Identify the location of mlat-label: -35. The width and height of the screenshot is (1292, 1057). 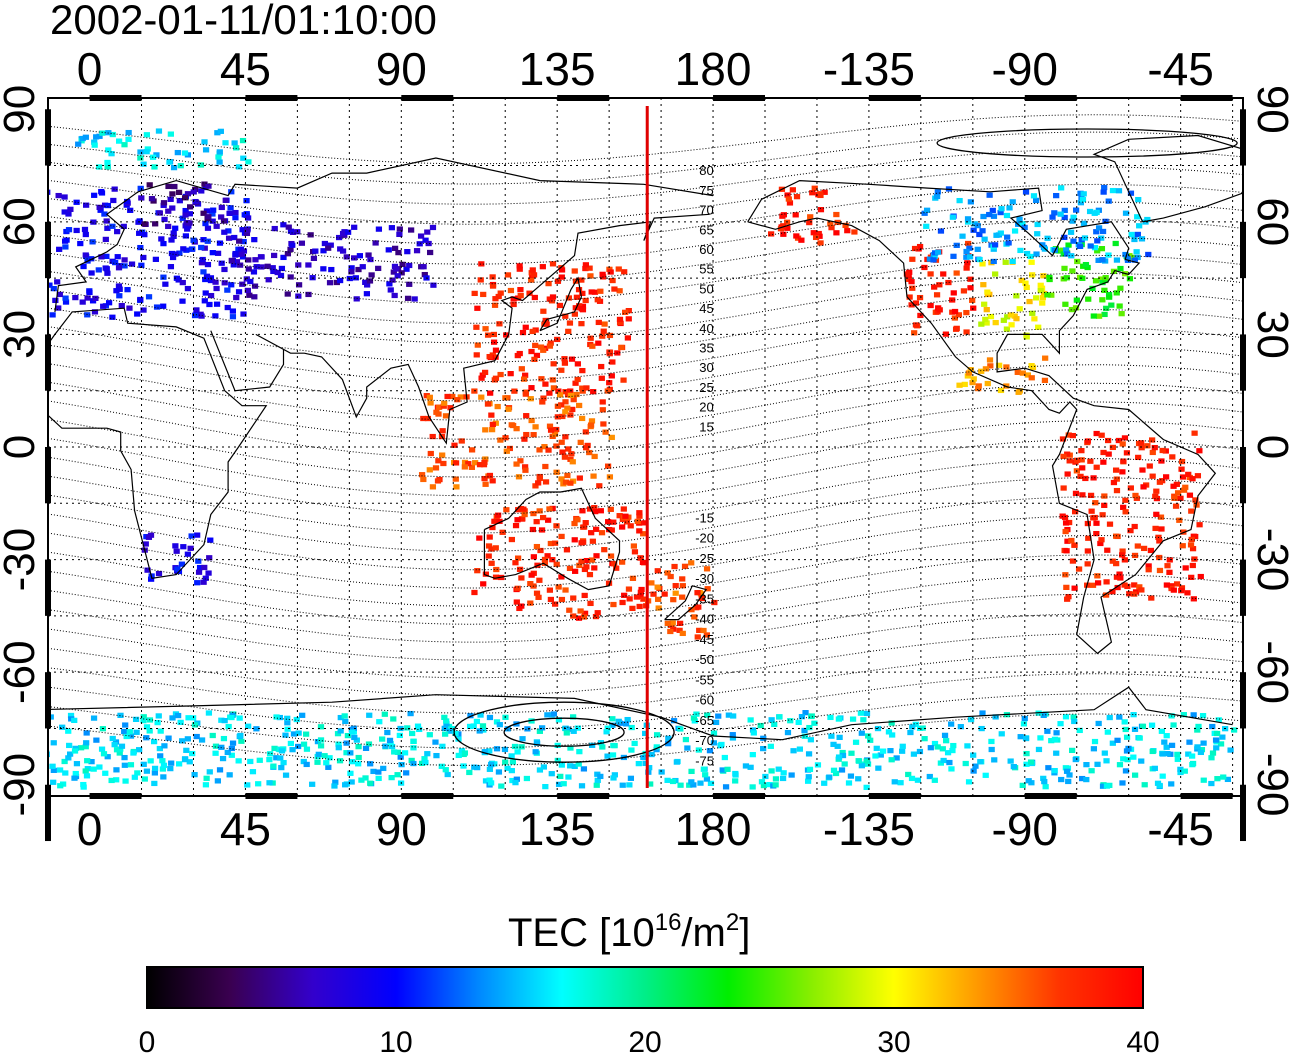
(704, 598).